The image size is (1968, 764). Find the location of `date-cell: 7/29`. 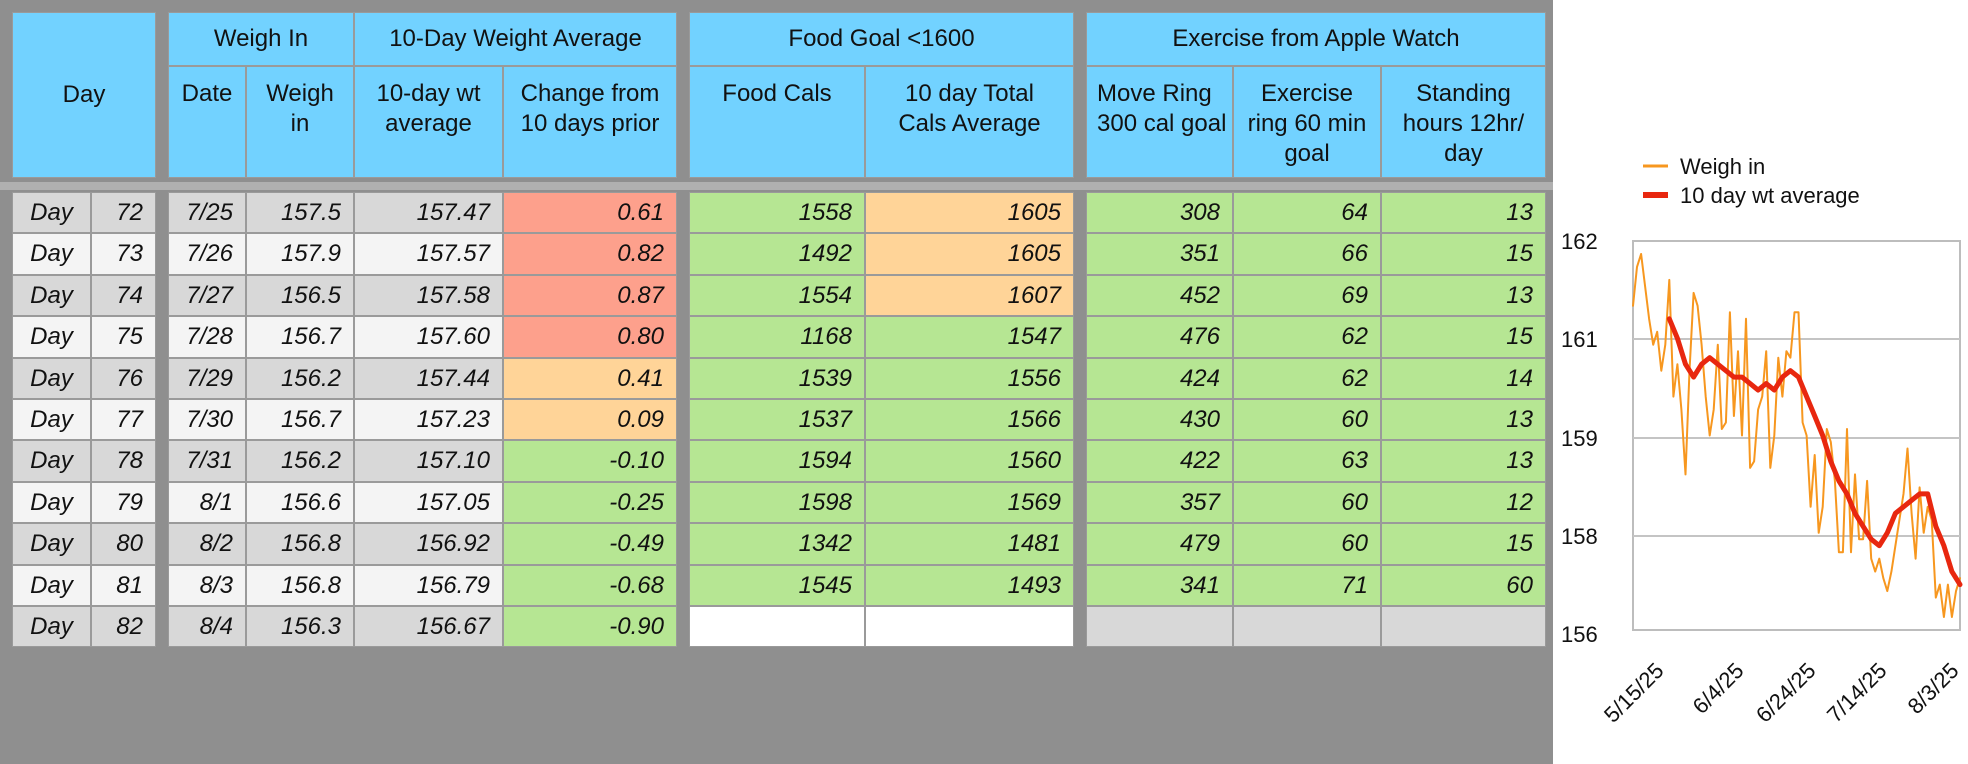

date-cell: 7/29 is located at coordinates (207, 378).